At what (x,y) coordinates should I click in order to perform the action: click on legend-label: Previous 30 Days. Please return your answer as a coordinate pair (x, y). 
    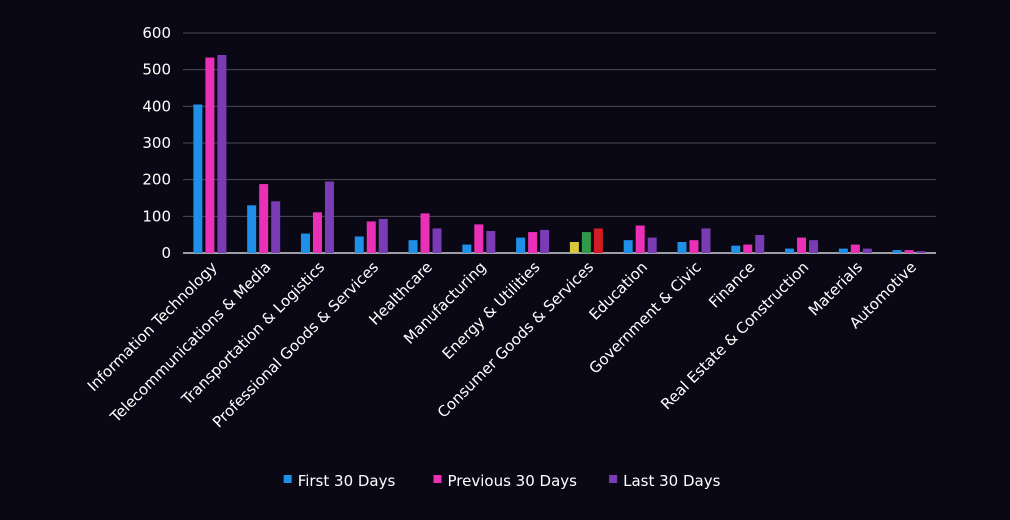
    Looking at the image, I should click on (513, 481).